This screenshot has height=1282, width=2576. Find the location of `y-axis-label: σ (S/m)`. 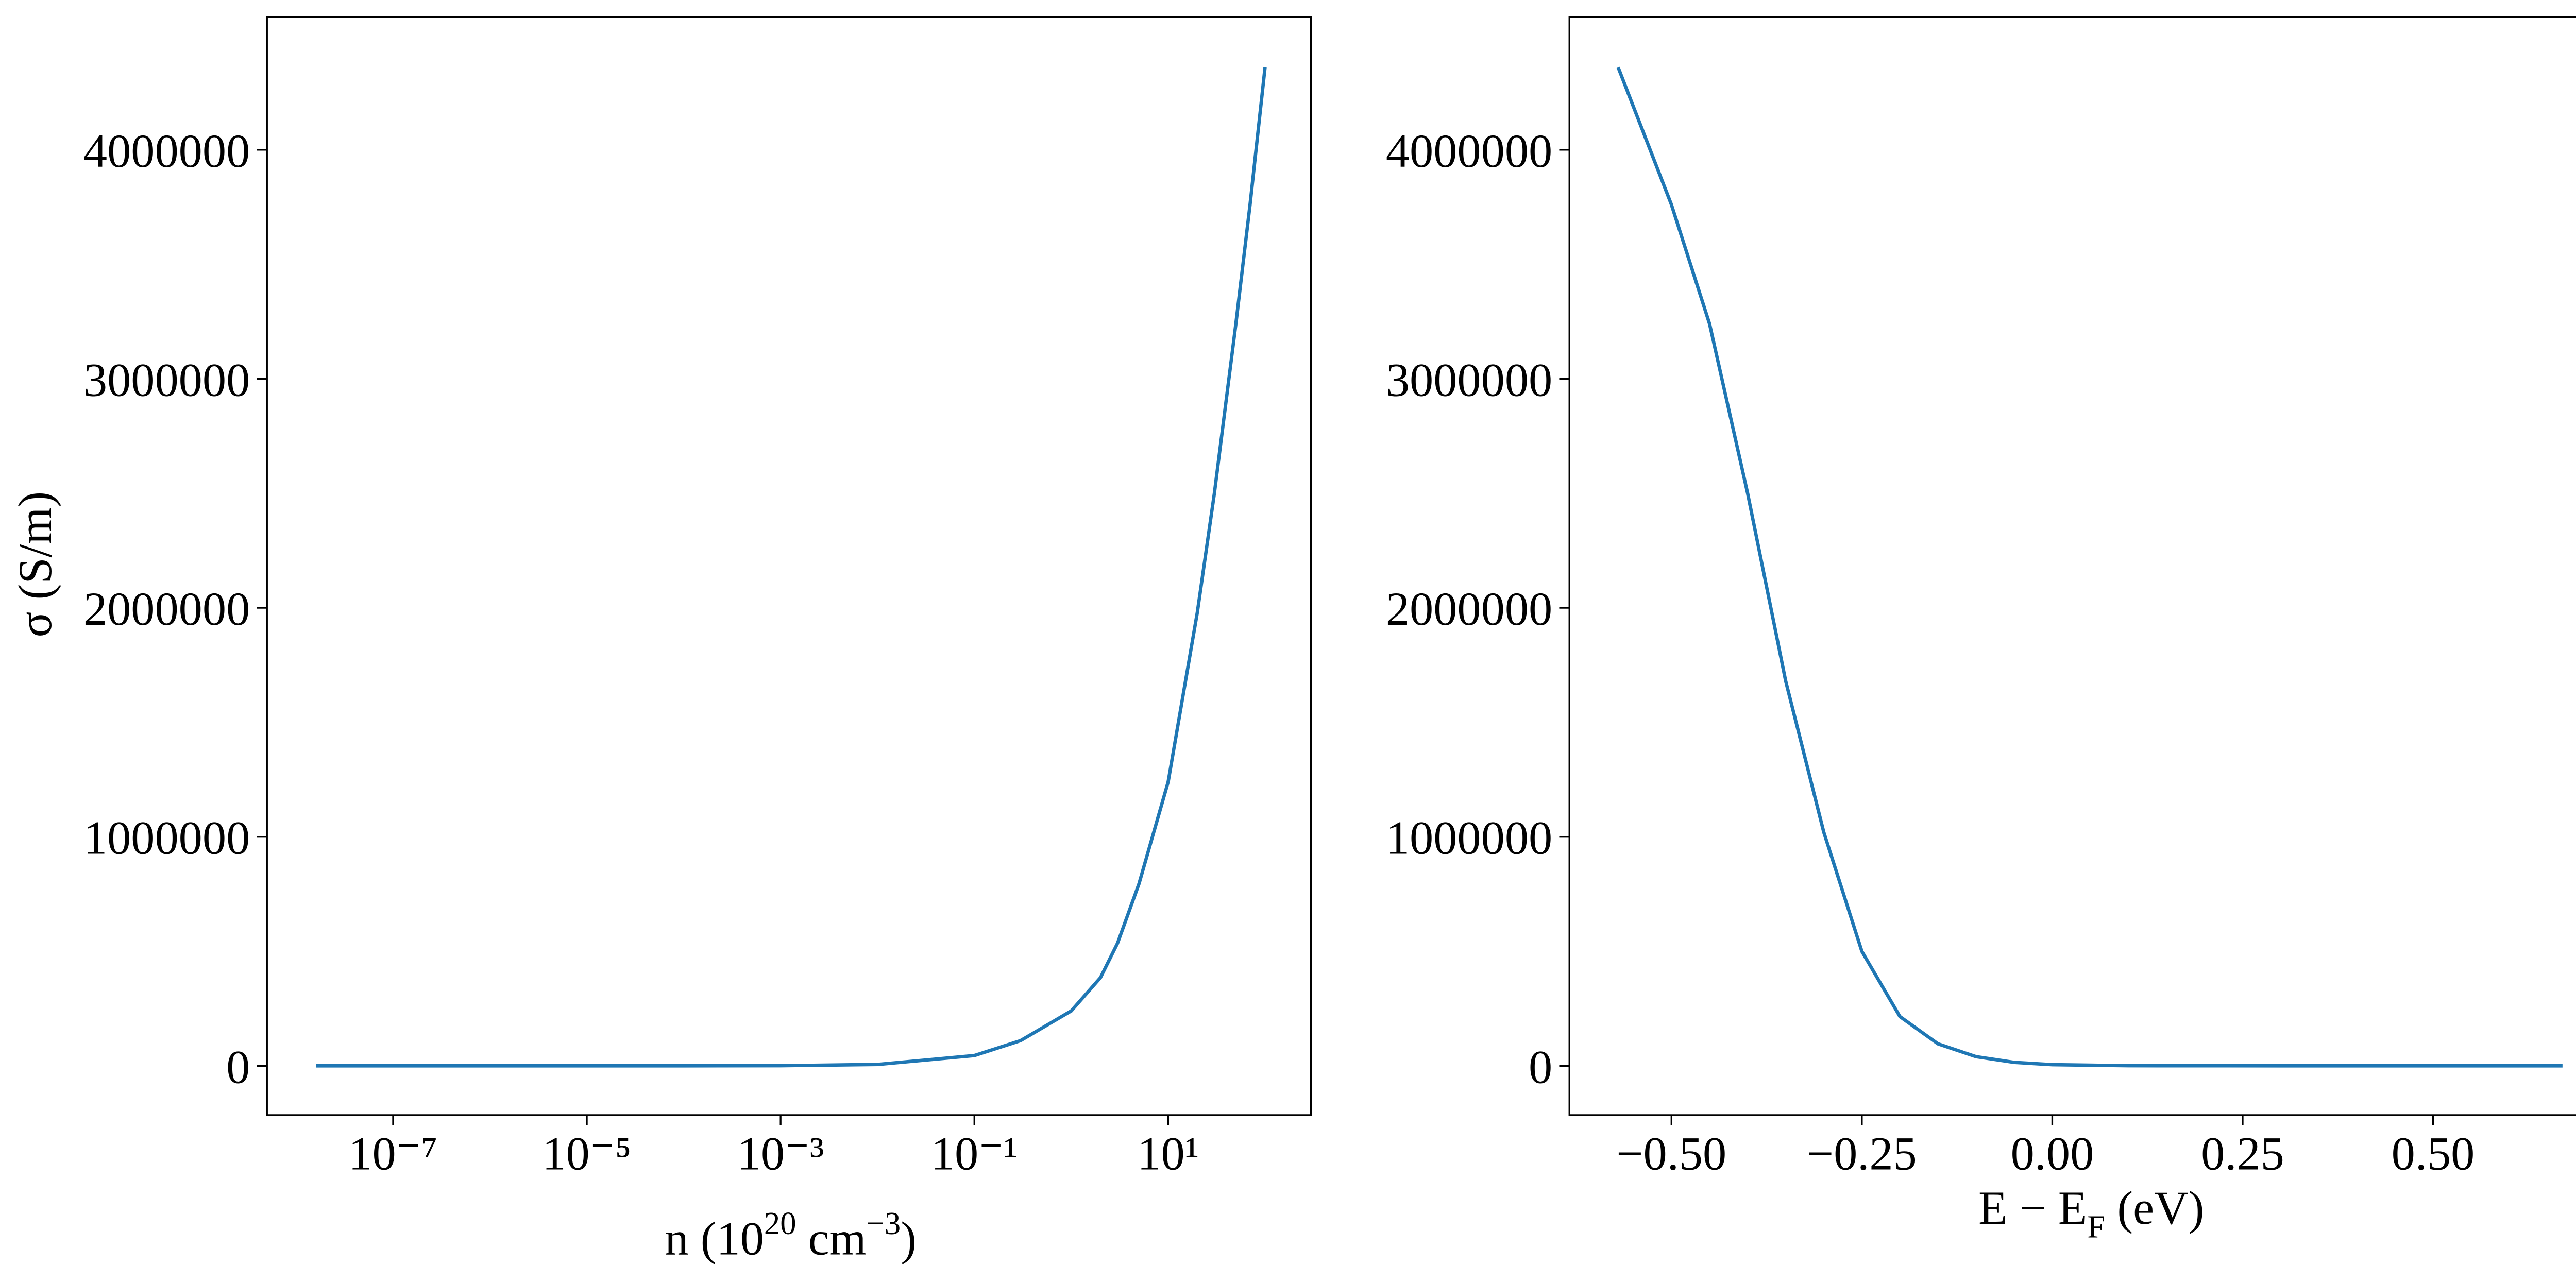

y-axis-label: σ (S/m) is located at coordinates (35, 564).